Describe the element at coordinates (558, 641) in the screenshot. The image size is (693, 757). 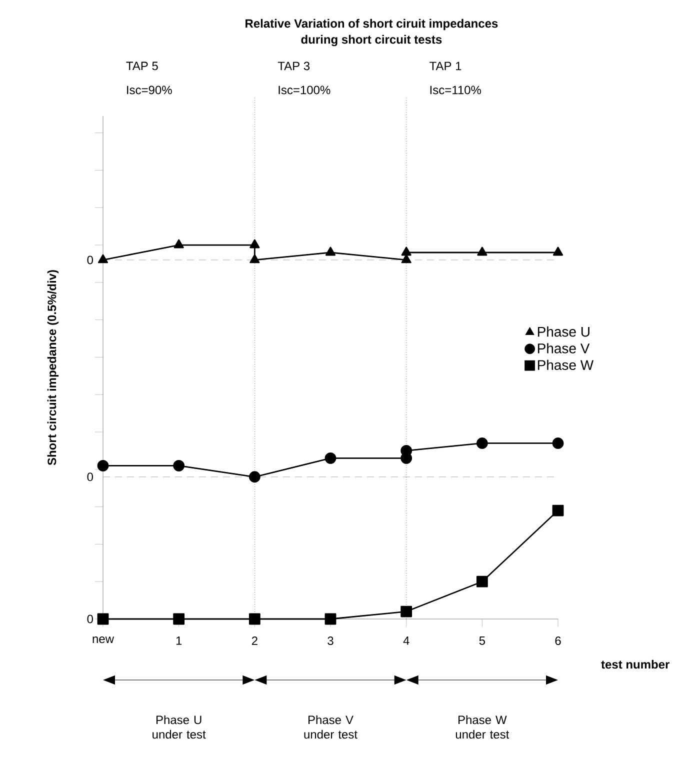
I see `x-tick-label: 6` at that location.